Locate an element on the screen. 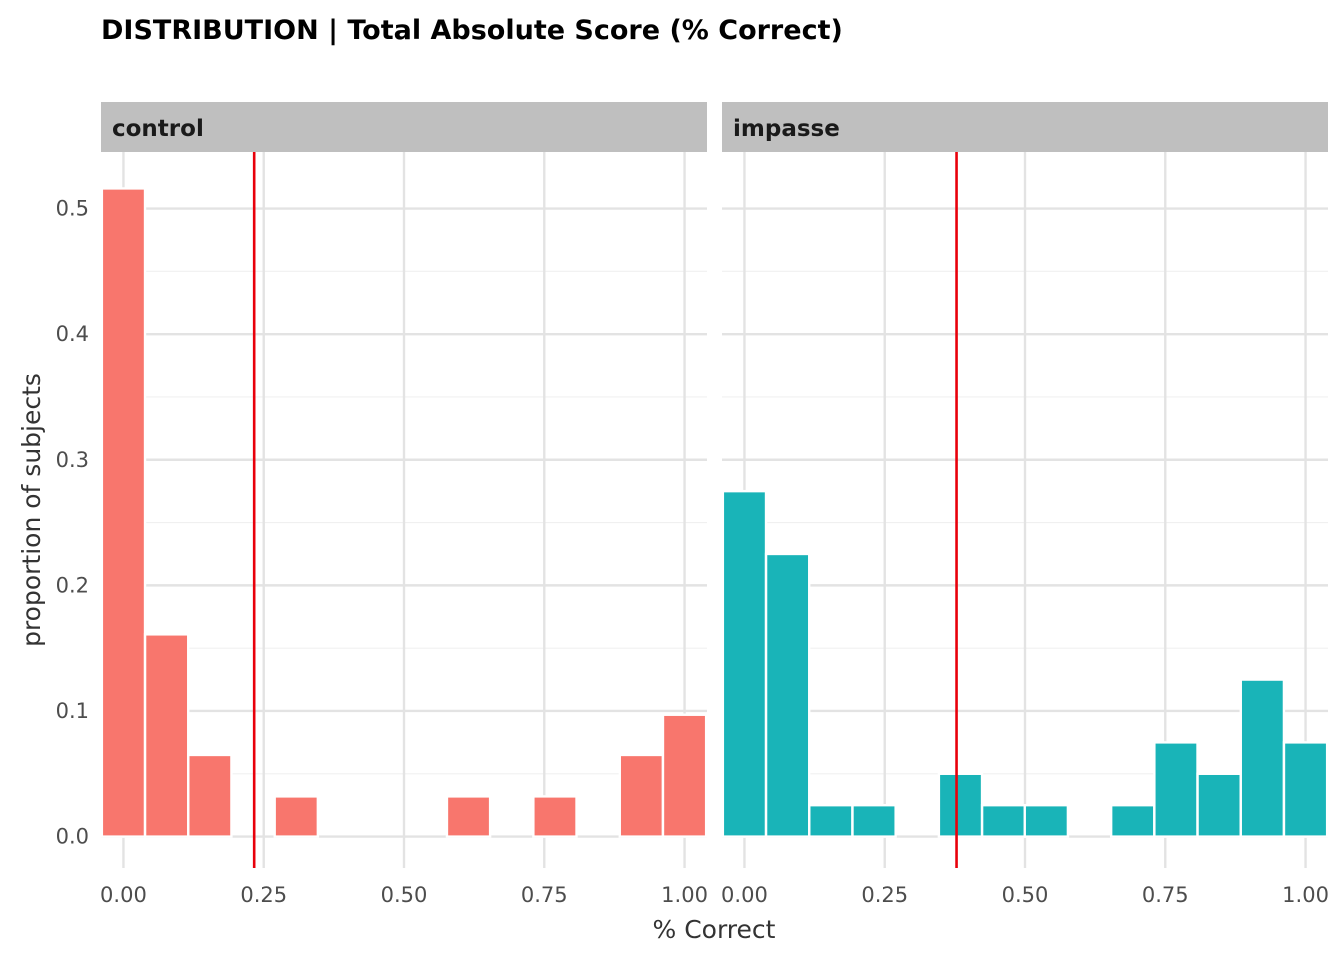  y-tick-label: 0.4 is located at coordinates (72, 334).